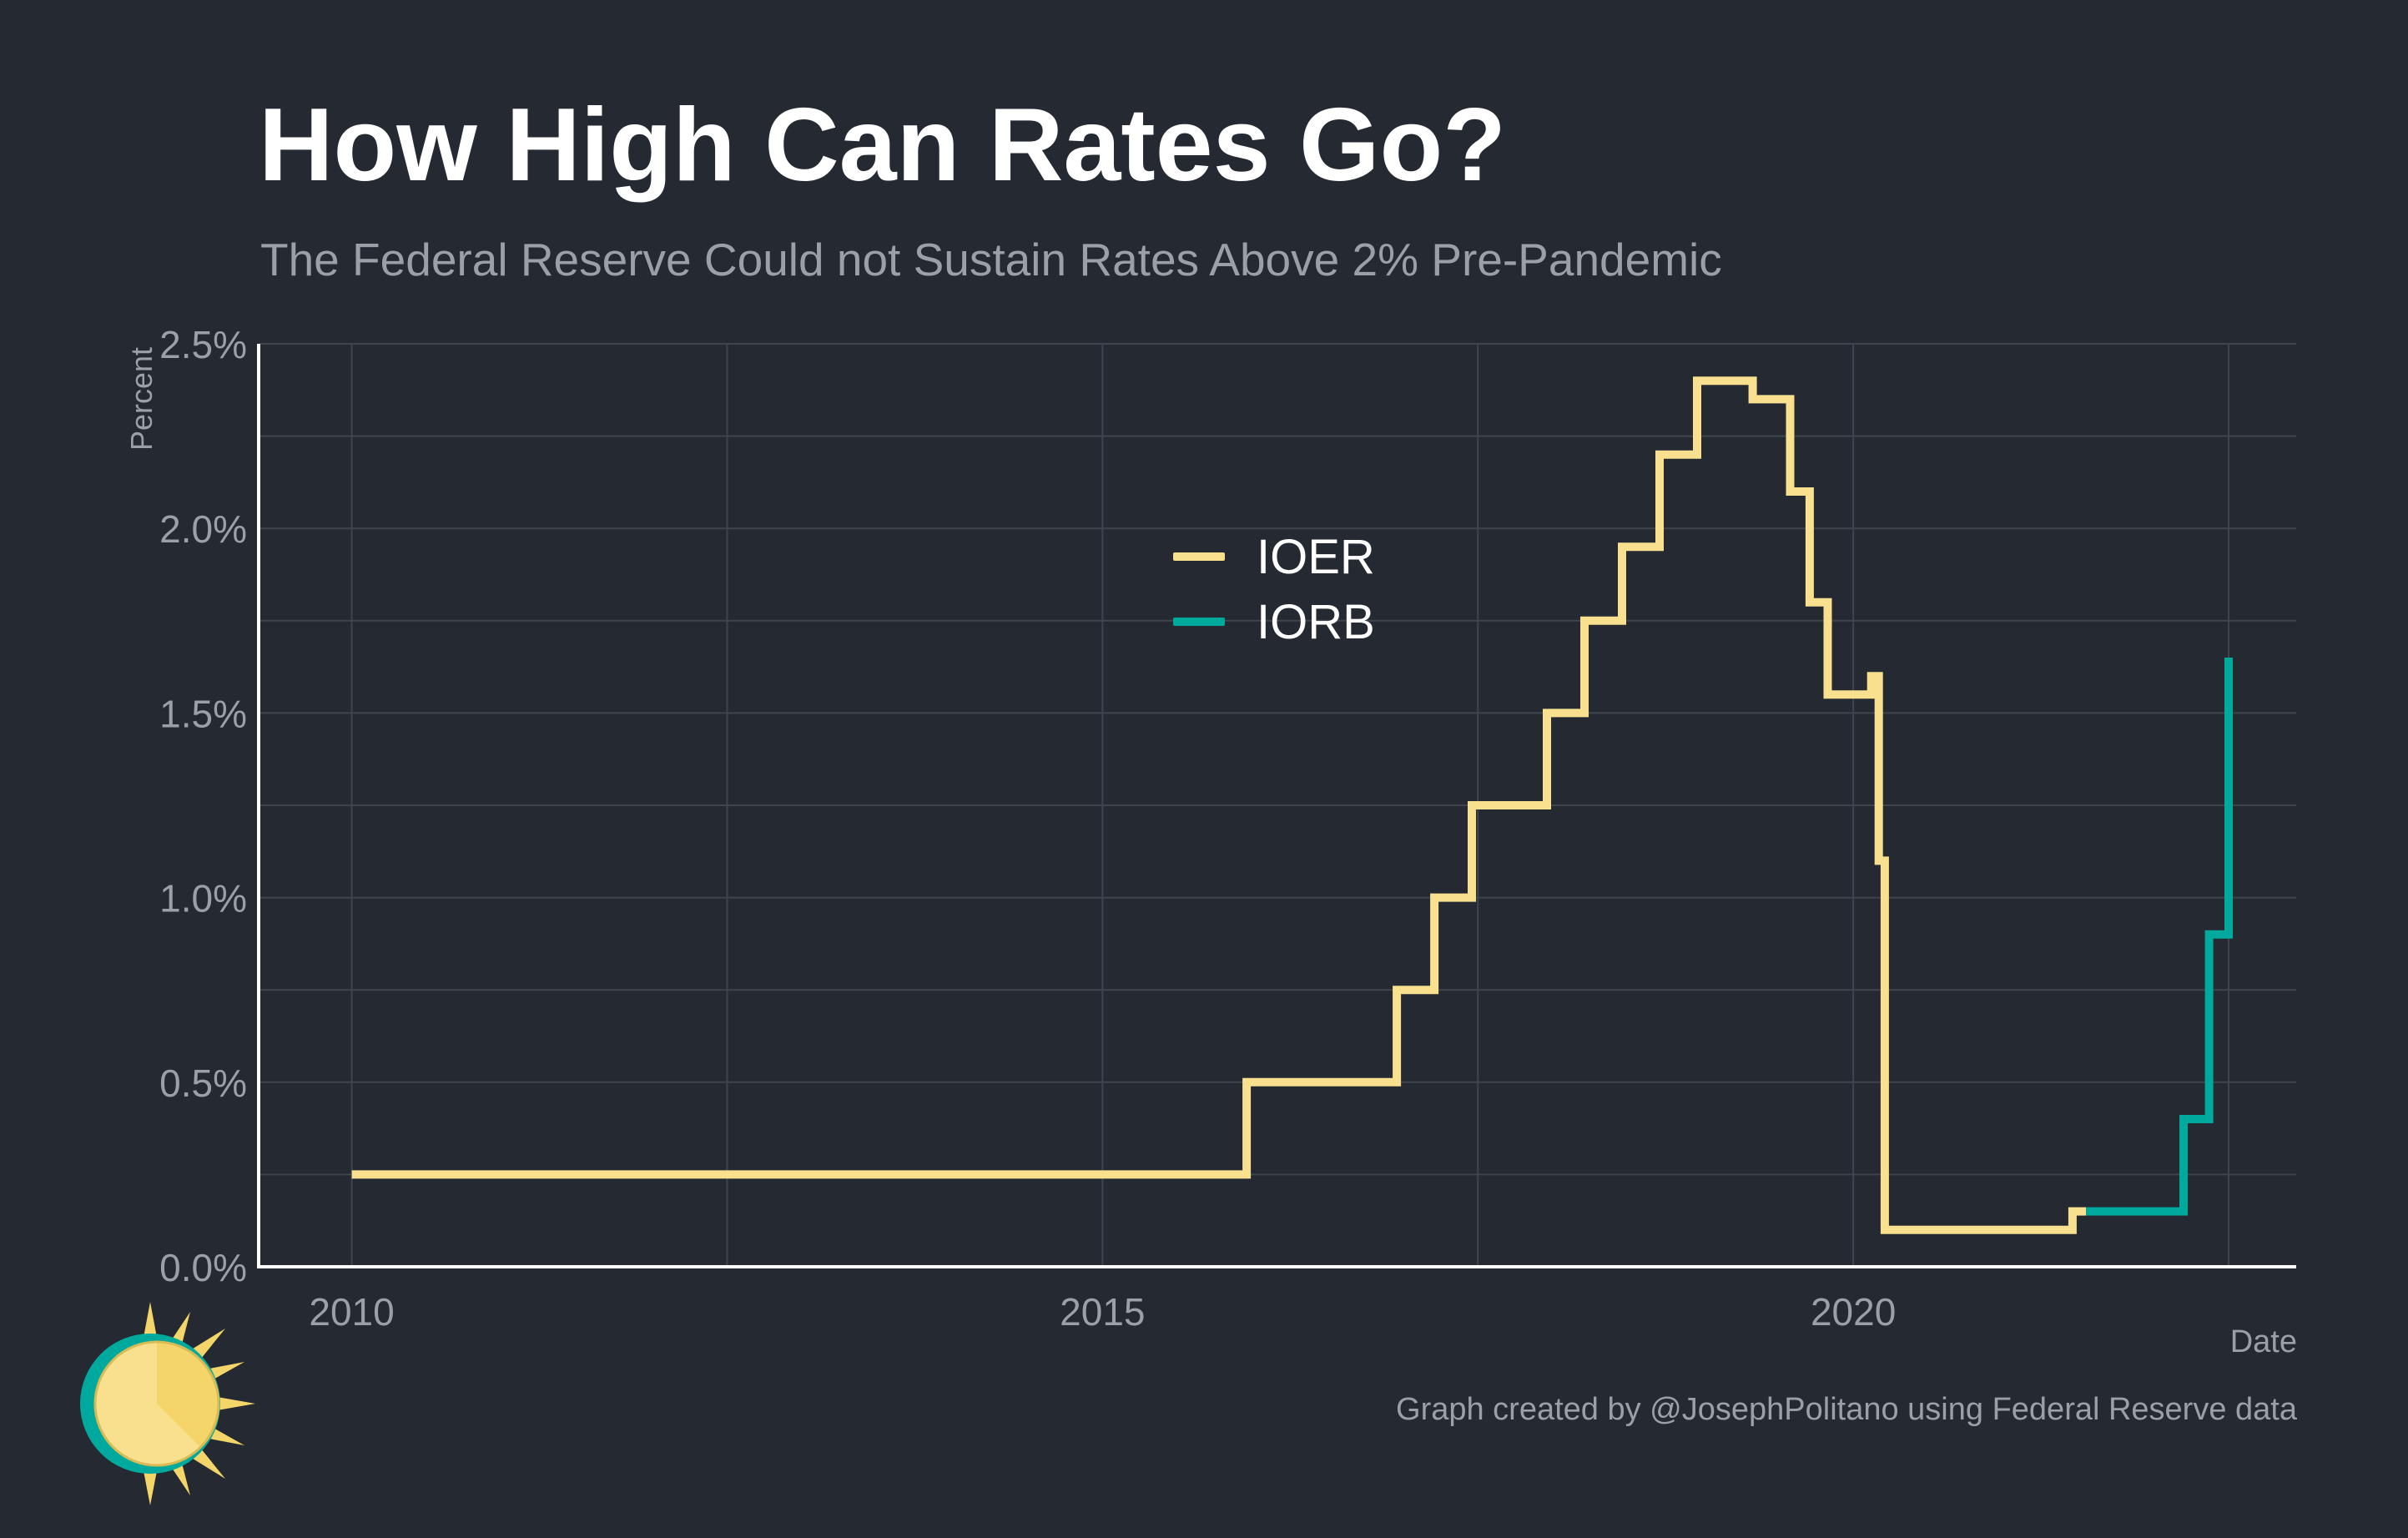  I want to click on legend-item-ioer: IOER, so click(1274, 556).